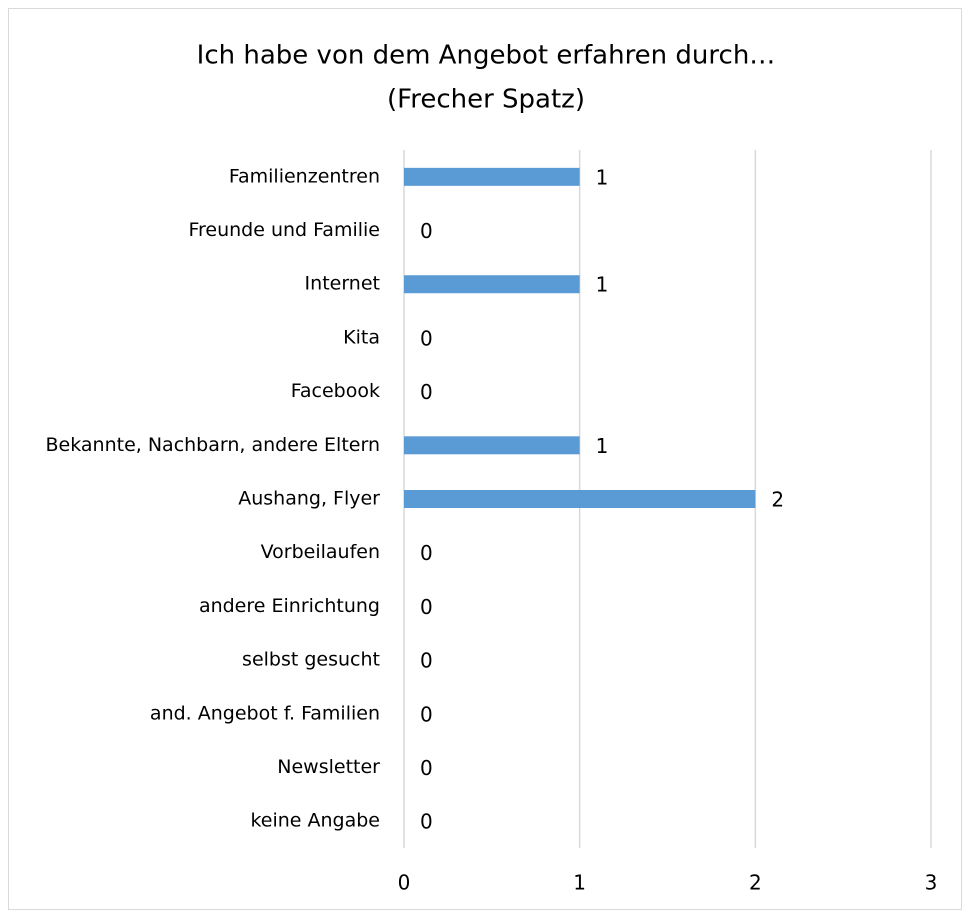  I want to click on y-tick-label: Newsletter, so click(328, 767).